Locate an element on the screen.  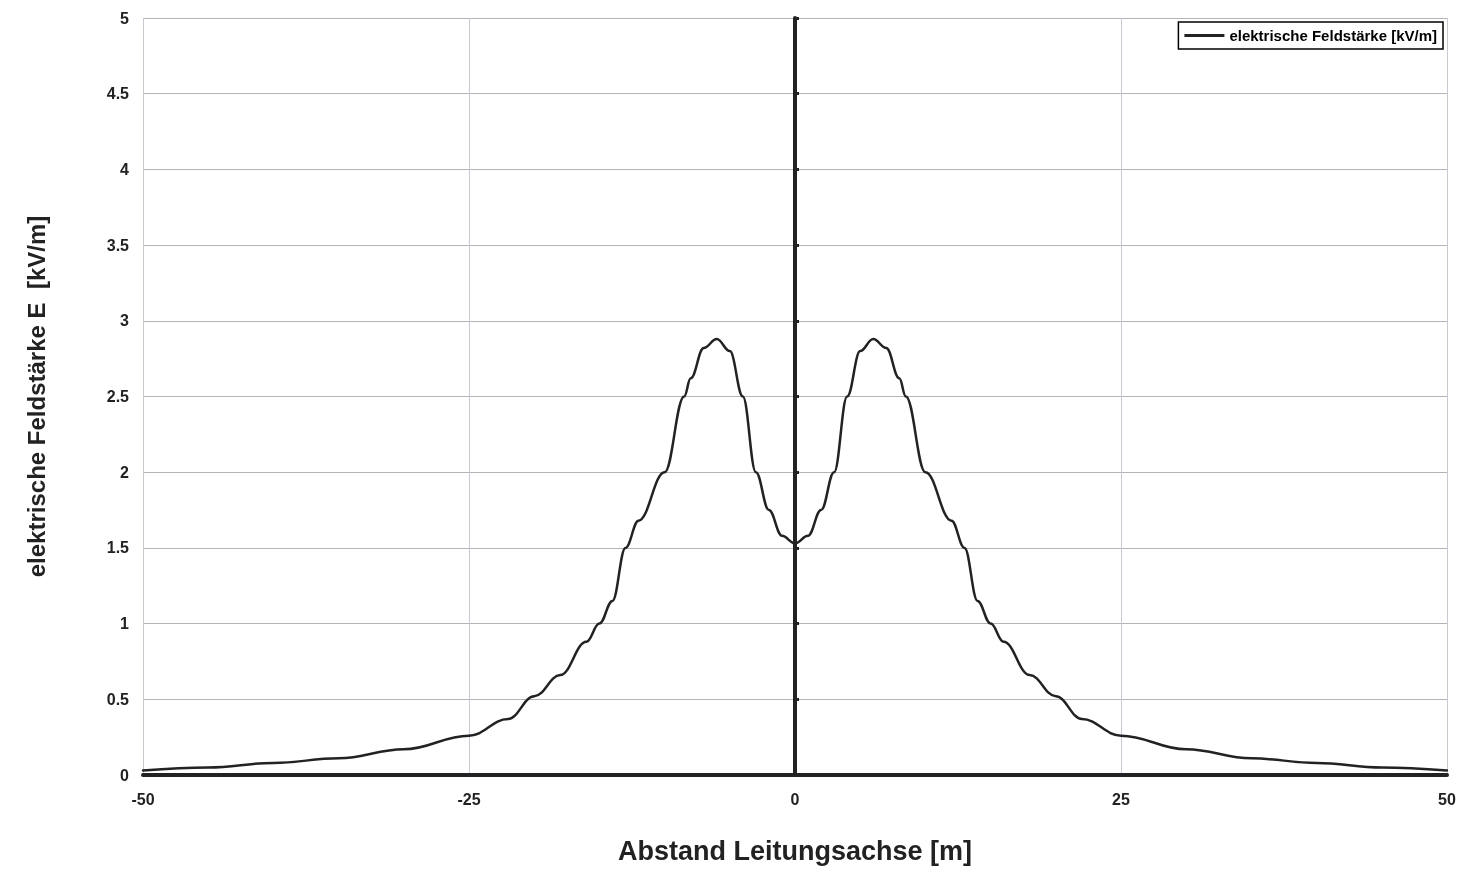
x-tick-label: -25 is located at coordinates (469, 799).